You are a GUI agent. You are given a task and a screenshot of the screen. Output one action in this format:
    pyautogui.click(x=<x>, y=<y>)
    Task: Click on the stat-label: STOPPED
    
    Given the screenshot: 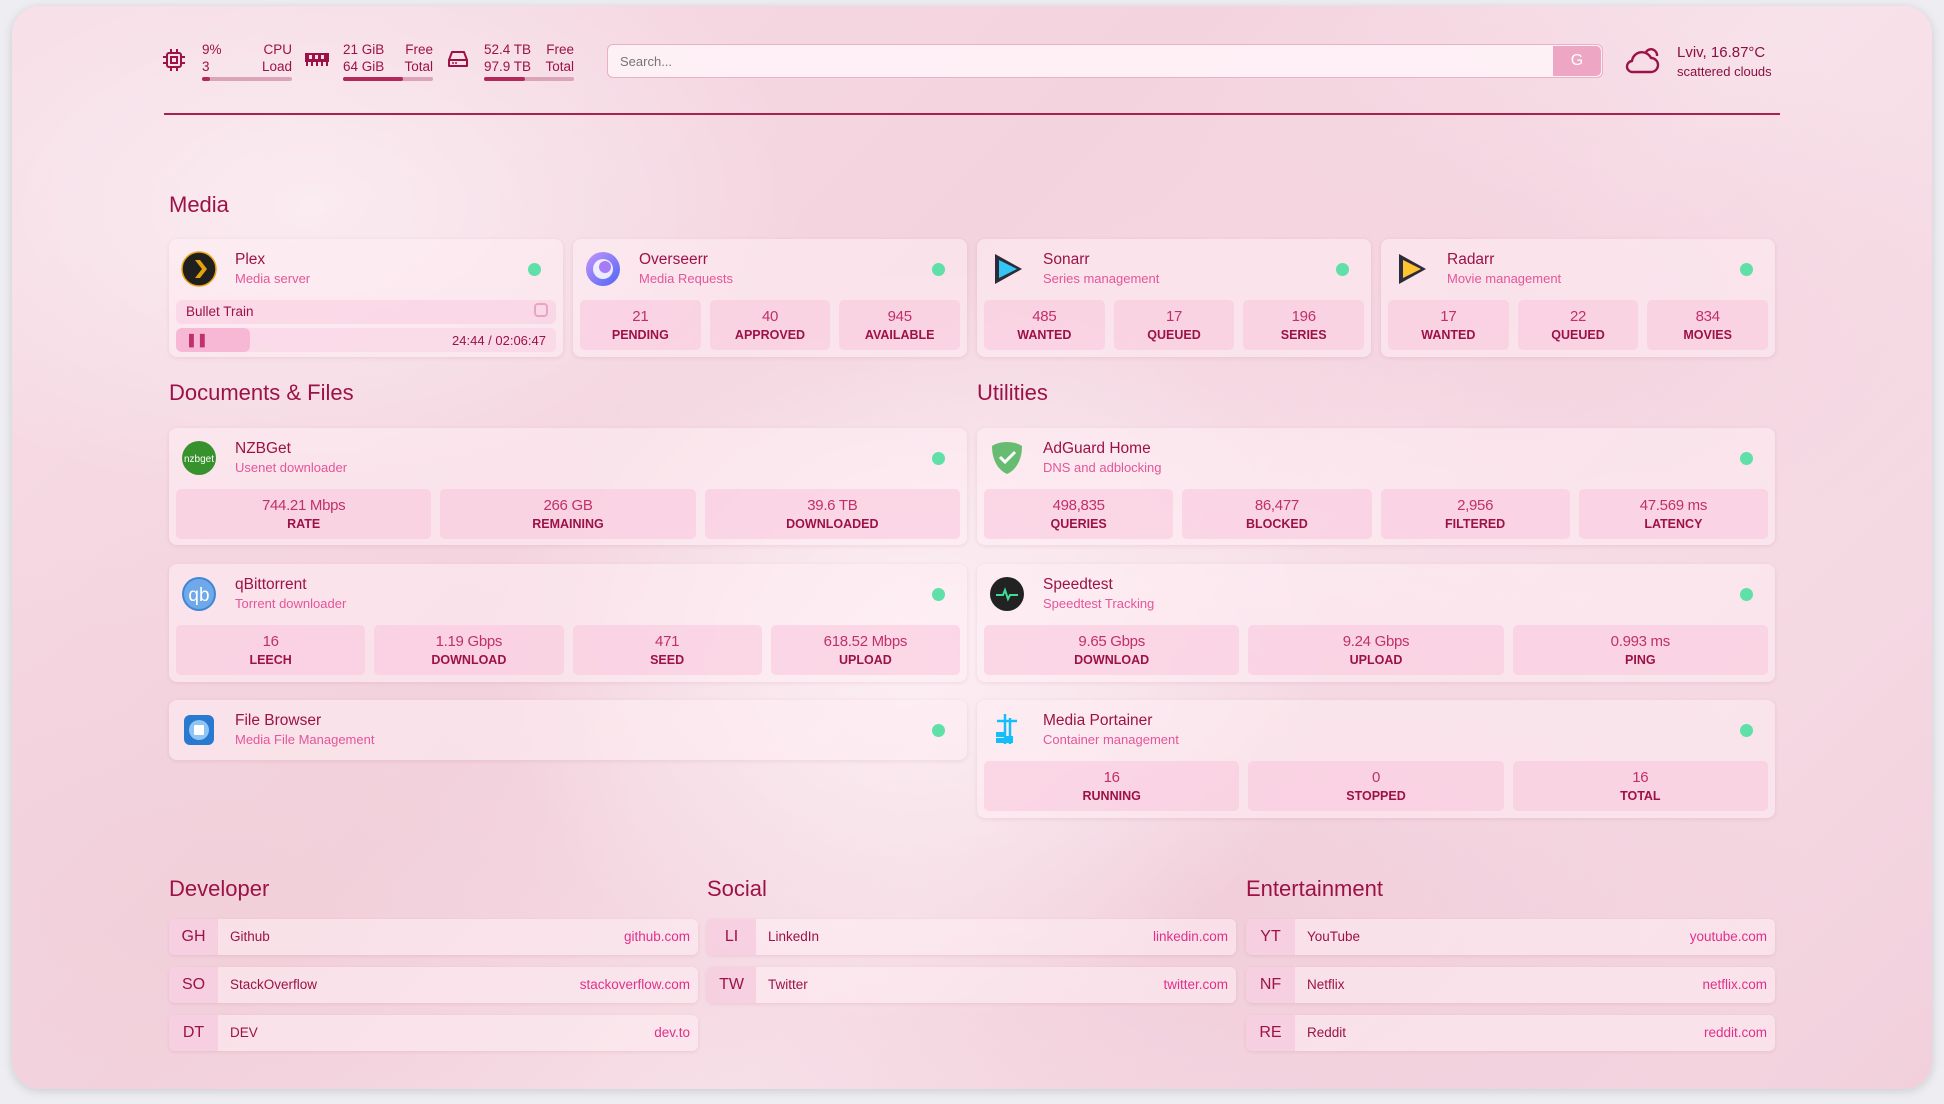 What is the action you would take?
    pyautogui.click(x=1376, y=796)
    